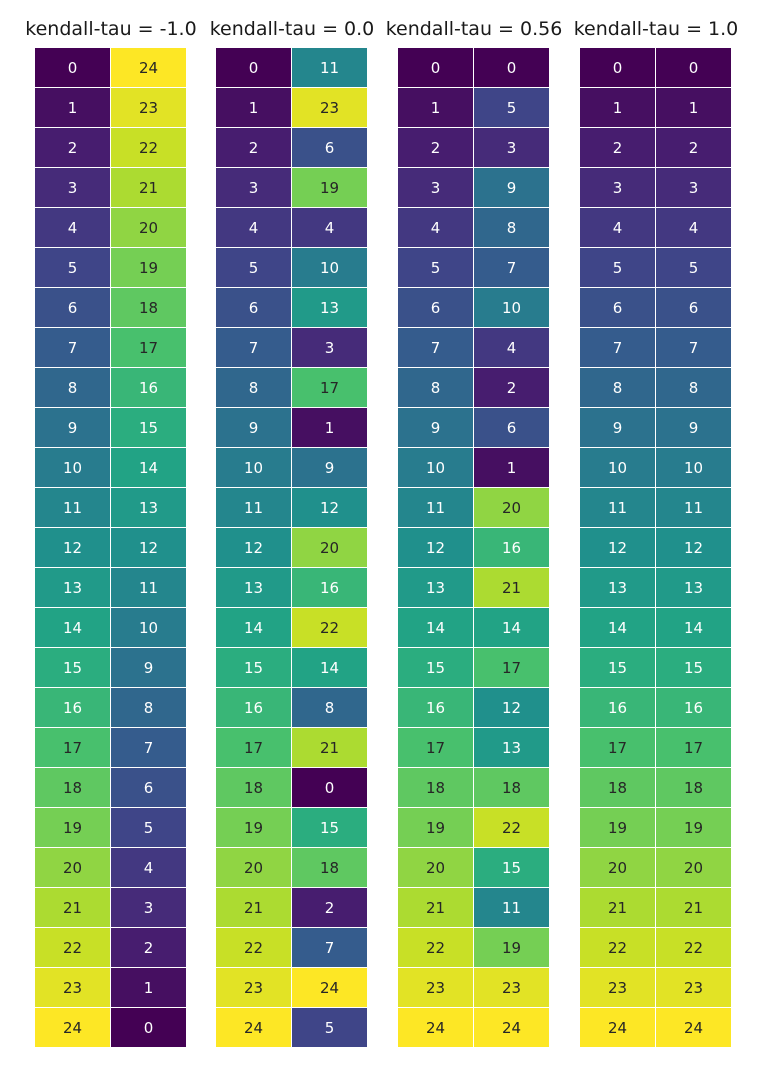 This screenshot has height=1082, width=765. Describe the element at coordinates (511, 507) in the screenshot. I see `heatmap-cell: 20` at that location.